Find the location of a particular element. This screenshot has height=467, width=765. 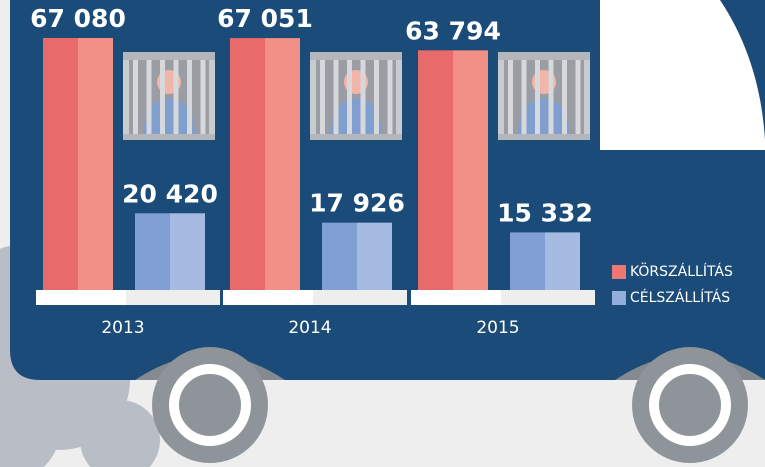

x-tick-label: 2014 is located at coordinates (309, 328).